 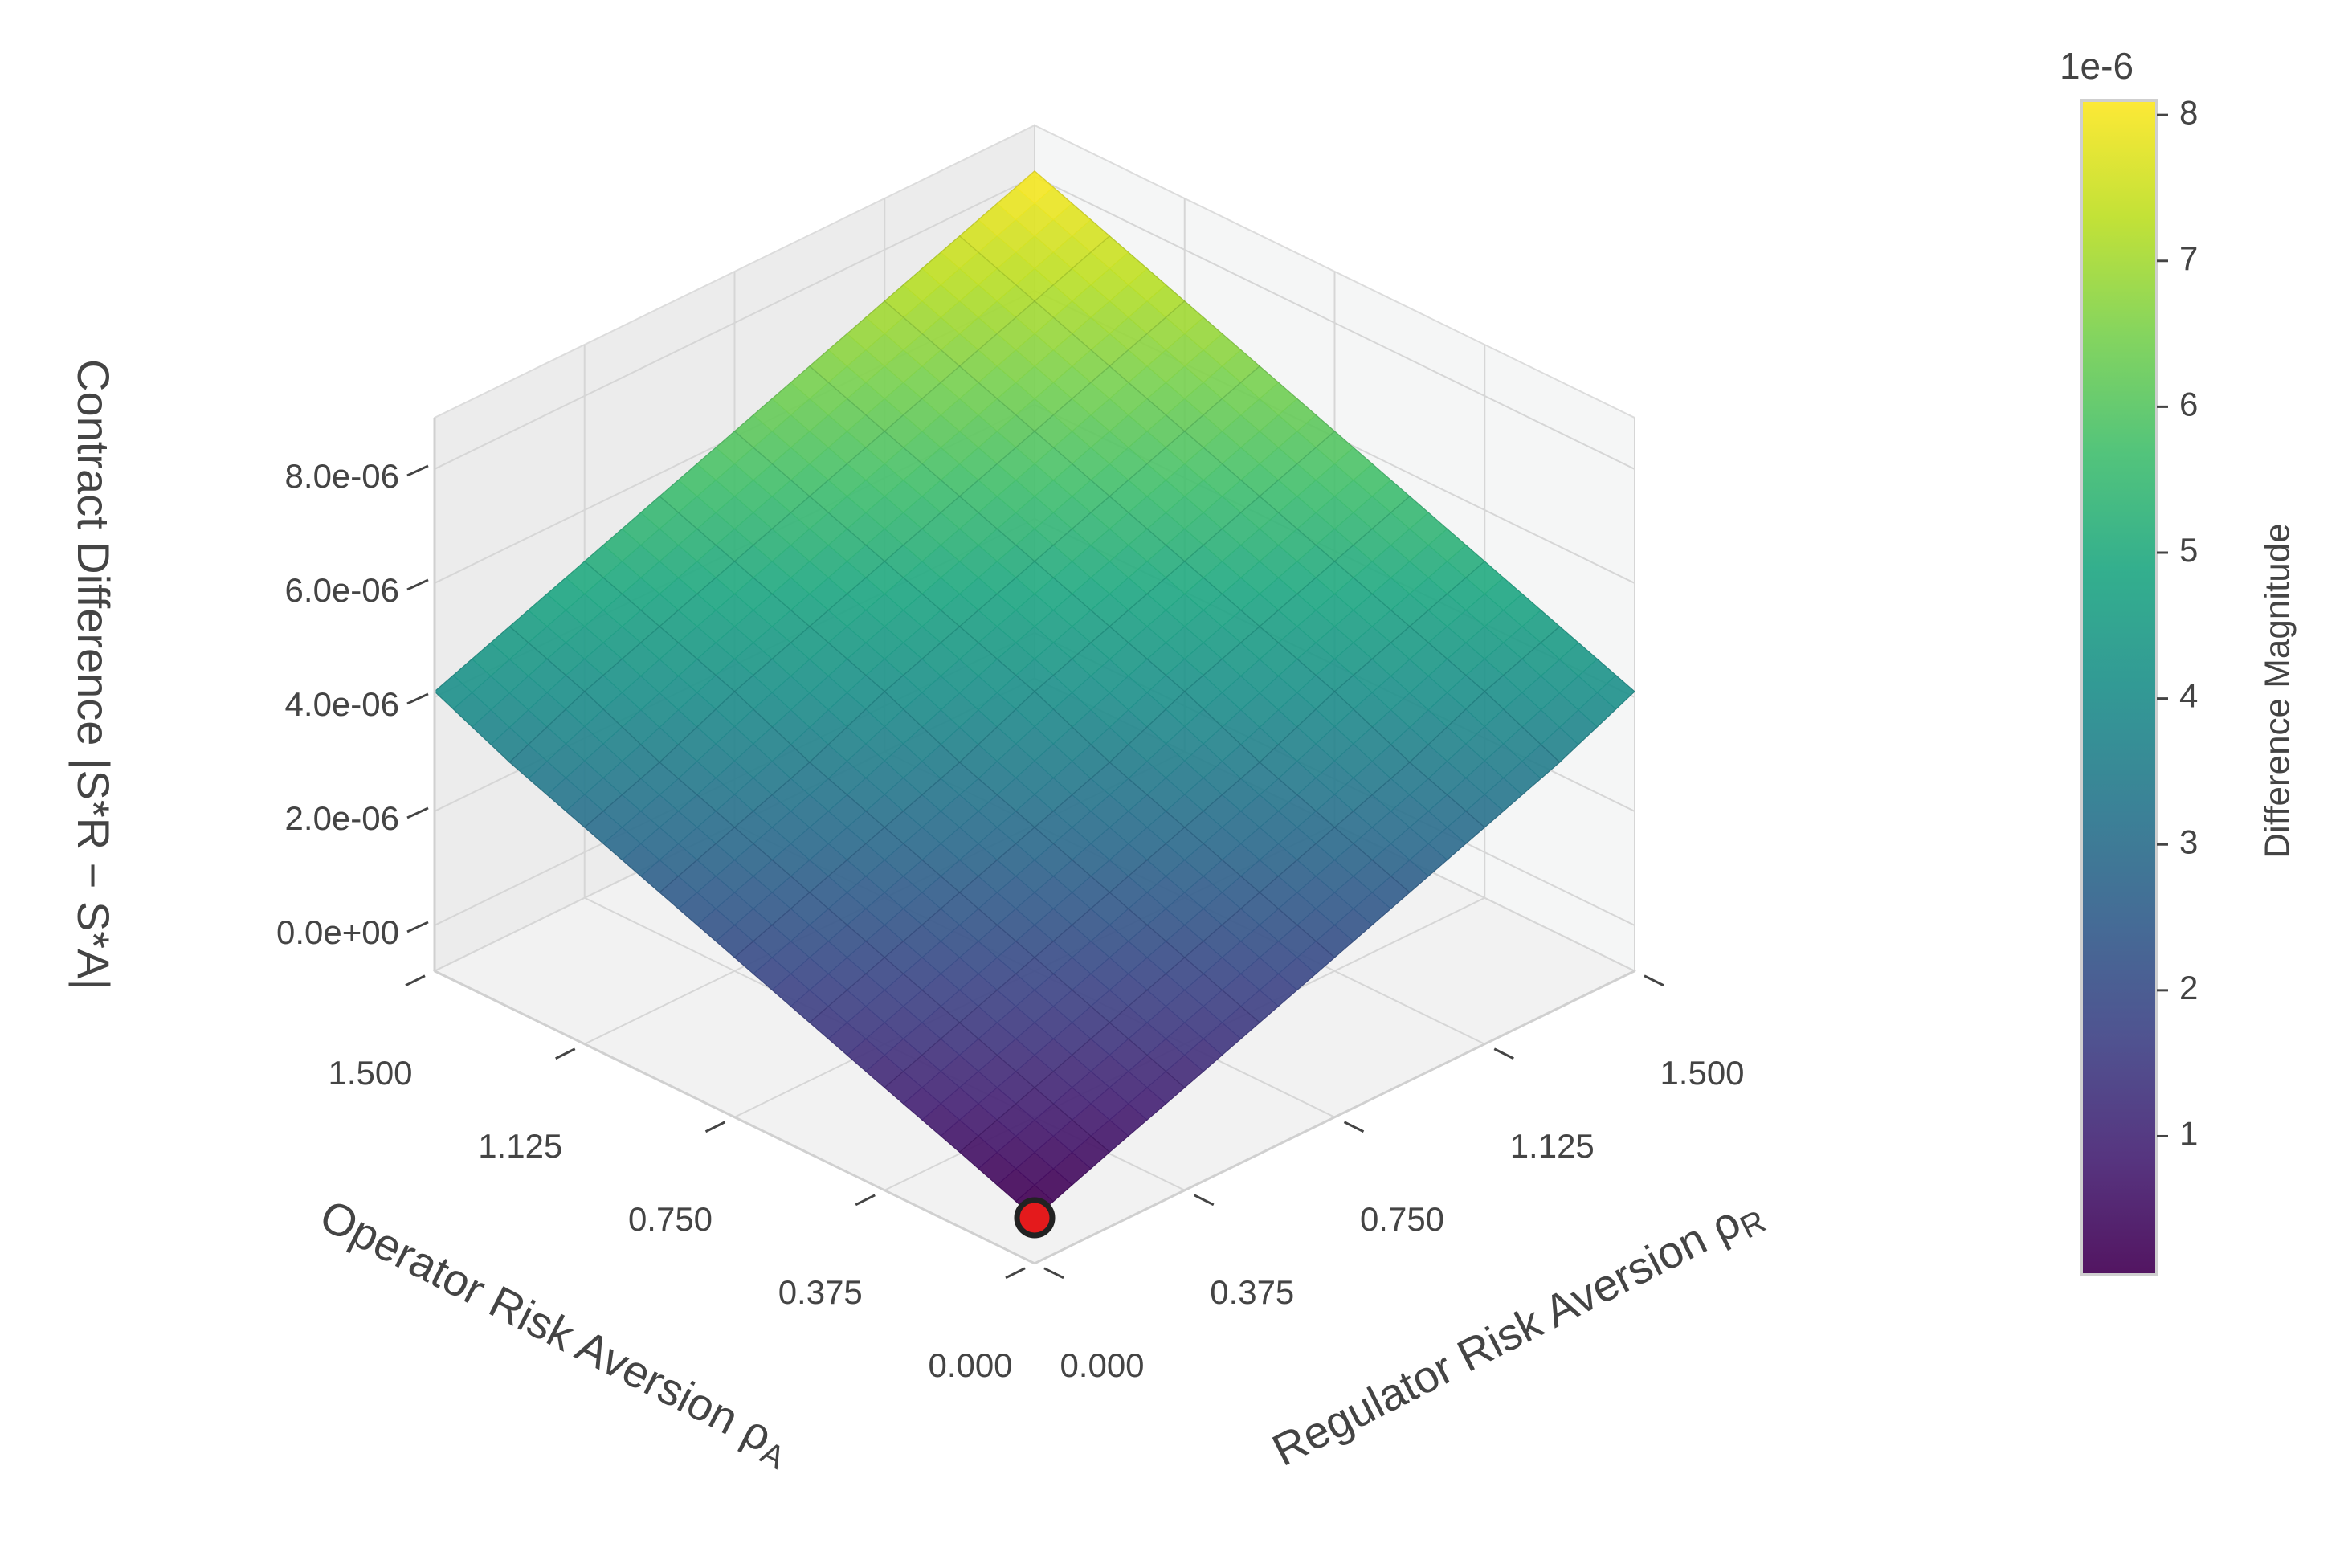 What do you see at coordinates (342, 704) in the screenshot?
I see `z-tick-label: 4.0e-06` at bounding box center [342, 704].